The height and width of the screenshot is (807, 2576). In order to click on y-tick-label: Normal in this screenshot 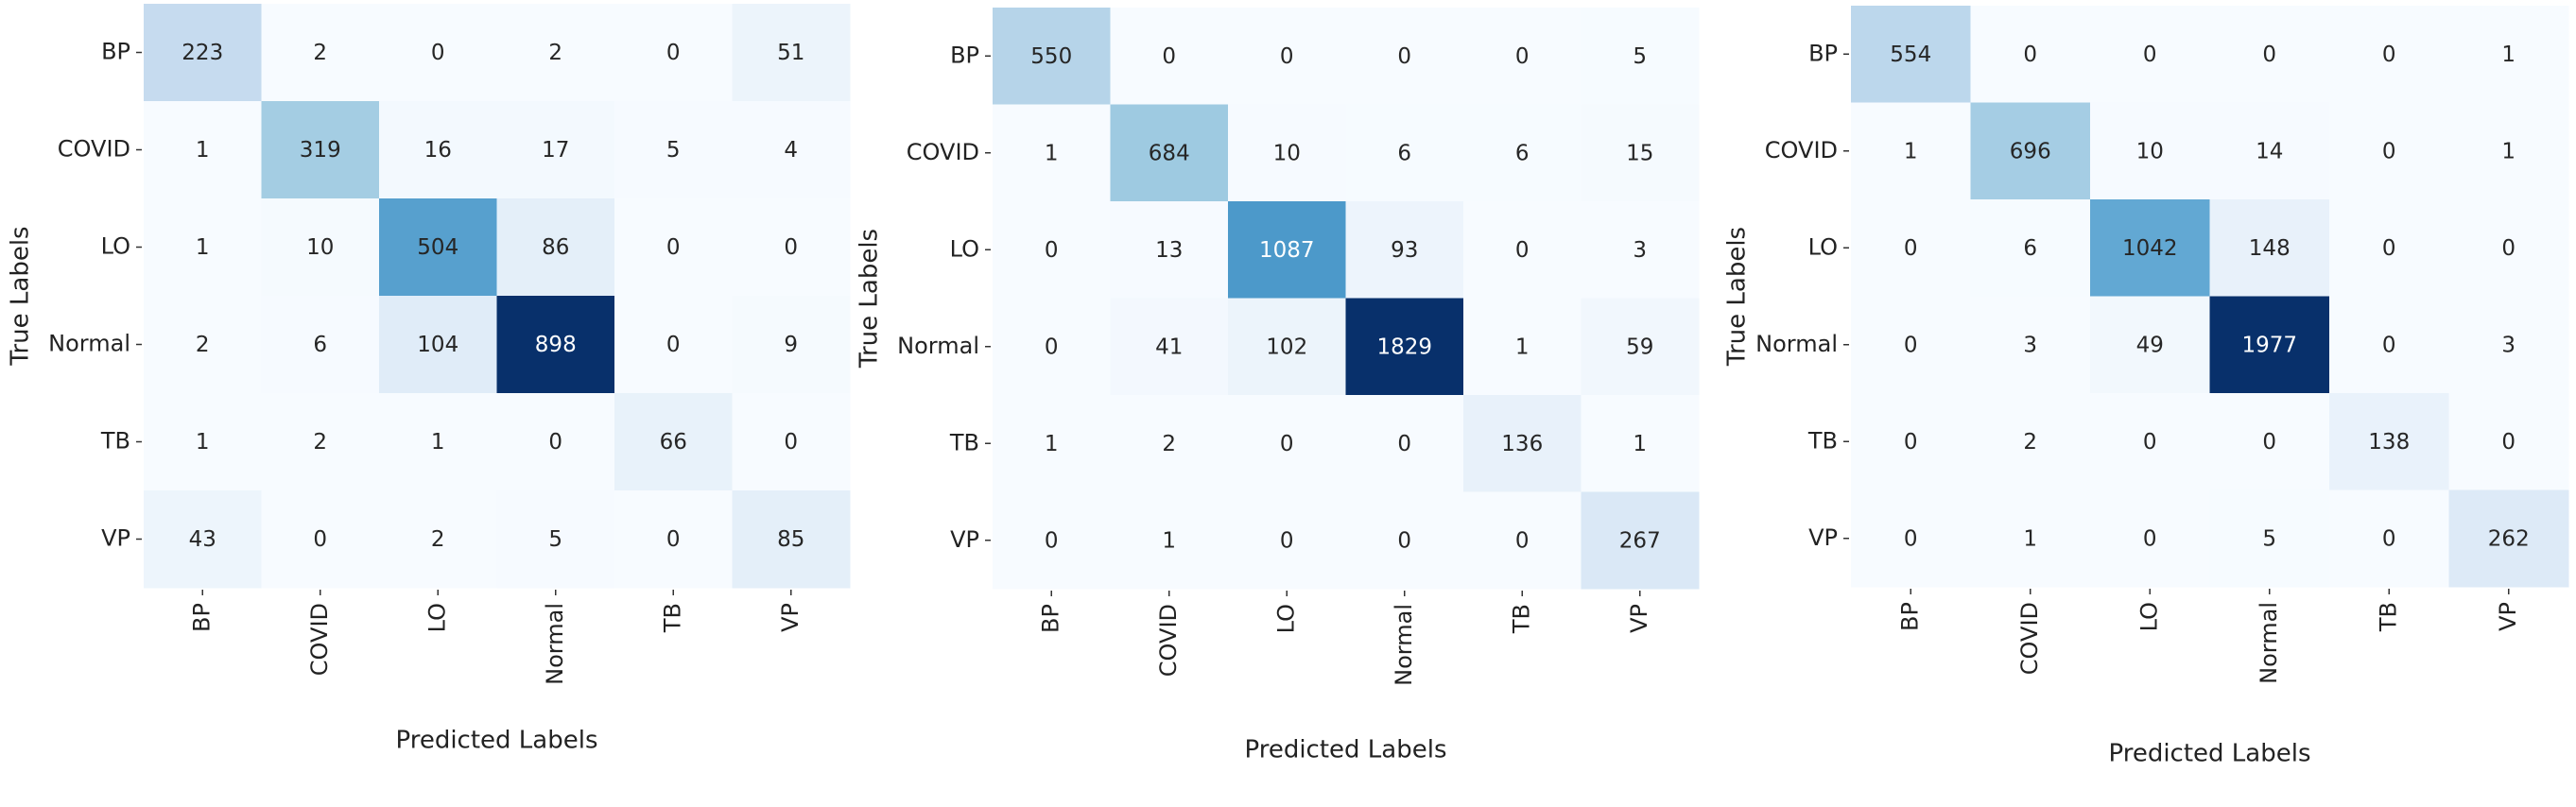, I will do `click(938, 346)`.